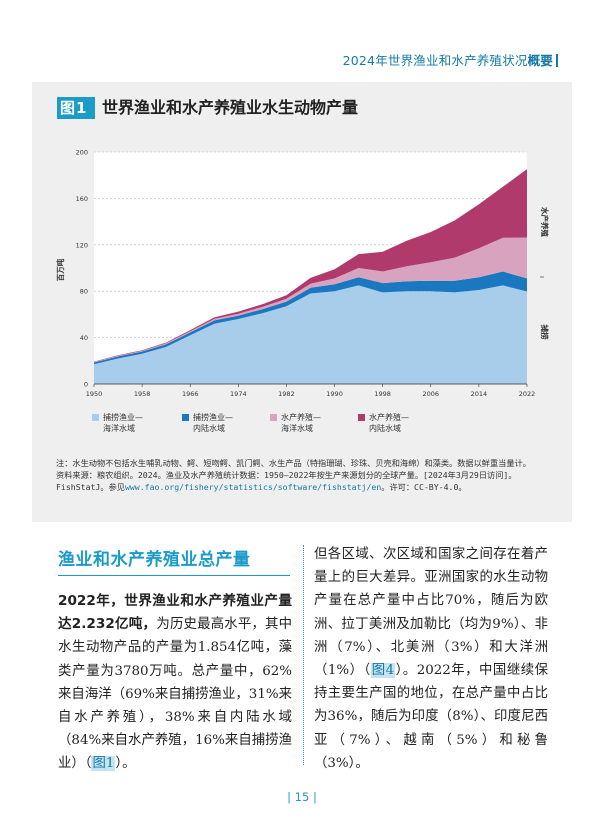 This screenshot has height=831, width=604. Describe the element at coordinates (94, 394) in the screenshot. I see `x-tick-label: 1950` at that location.